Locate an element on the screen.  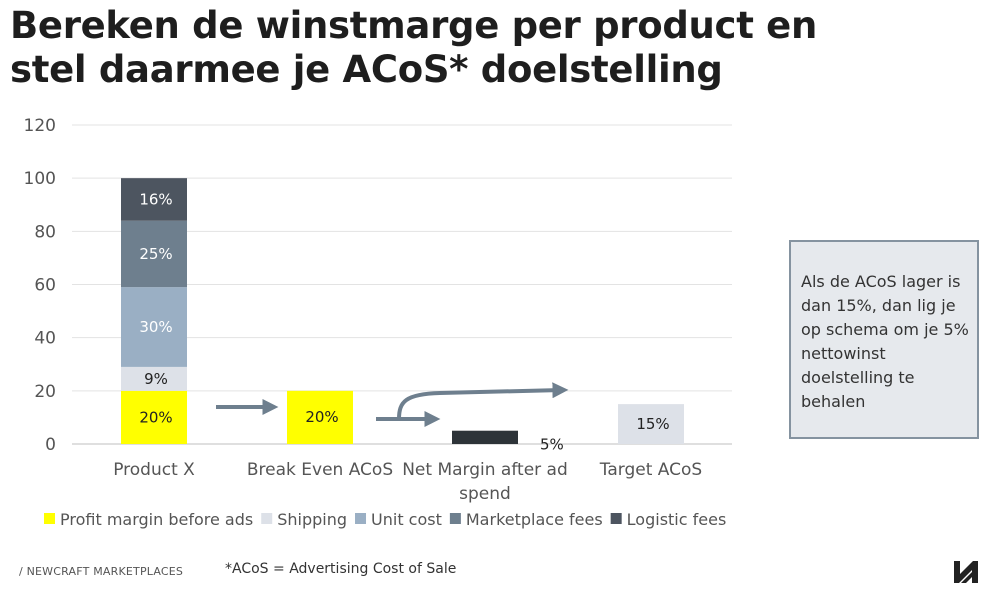
bar-data-label: 30% is located at coordinates (155, 327).